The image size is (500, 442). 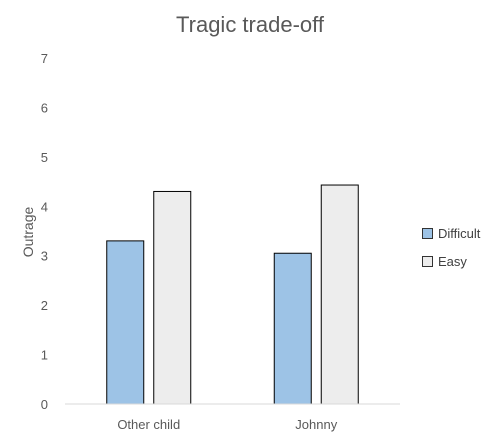 What do you see at coordinates (44, 157) in the screenshot?
I see `y-tick-label: 5` at bounding box center [44, 157].